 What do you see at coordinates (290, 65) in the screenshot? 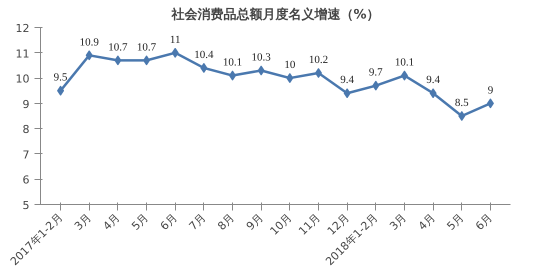
I see `data-label: 10` at bounding box center [290, 65].